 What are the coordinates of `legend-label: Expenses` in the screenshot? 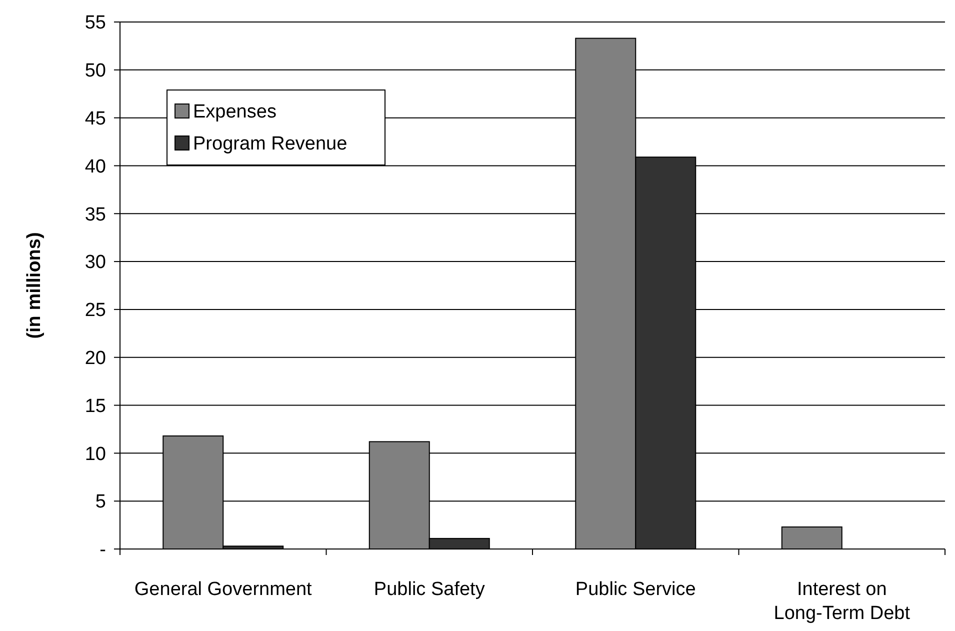 It's located at (234, 112).